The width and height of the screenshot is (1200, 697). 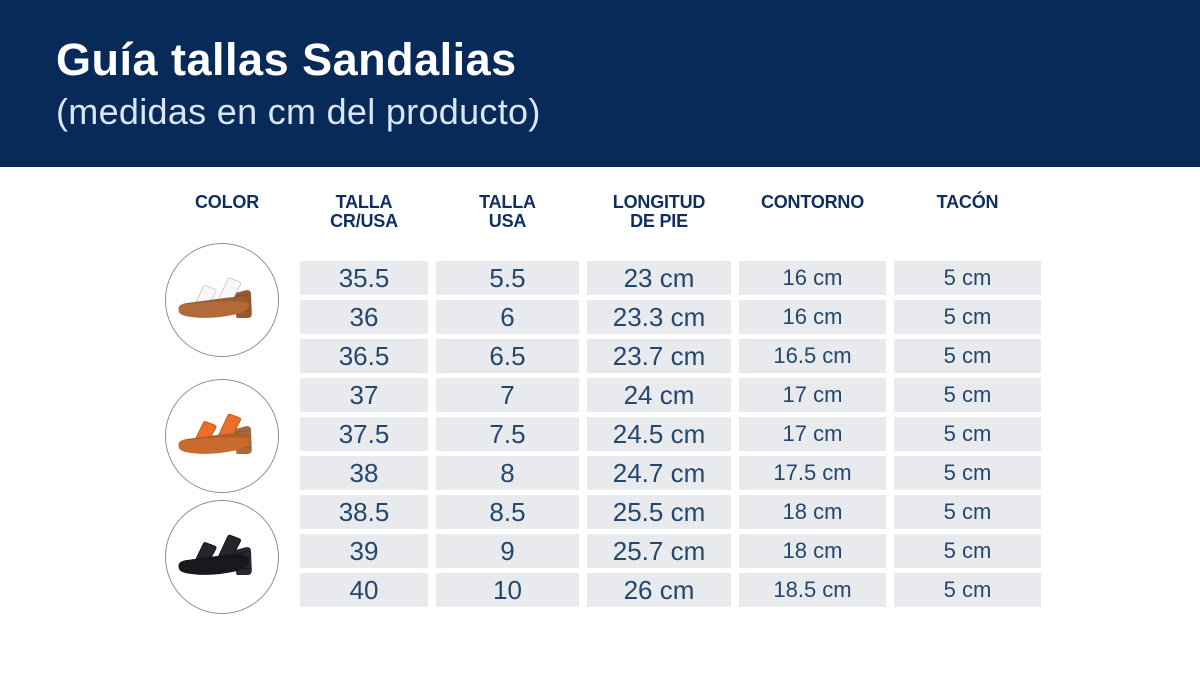 I want to click on table-cell-talla-usa: 9, so click(x=507, y=551).